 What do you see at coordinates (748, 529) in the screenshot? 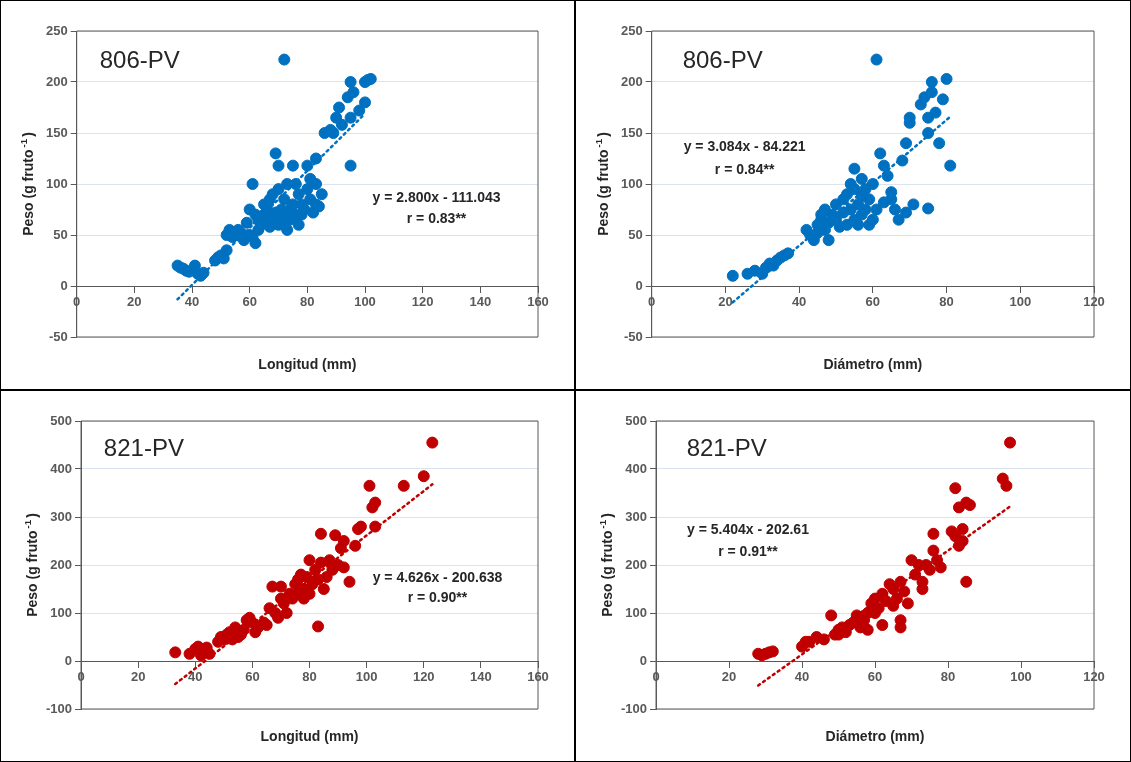
I see `annotation: y = 5.404x - 202.61` at bounding box center [748, 529].